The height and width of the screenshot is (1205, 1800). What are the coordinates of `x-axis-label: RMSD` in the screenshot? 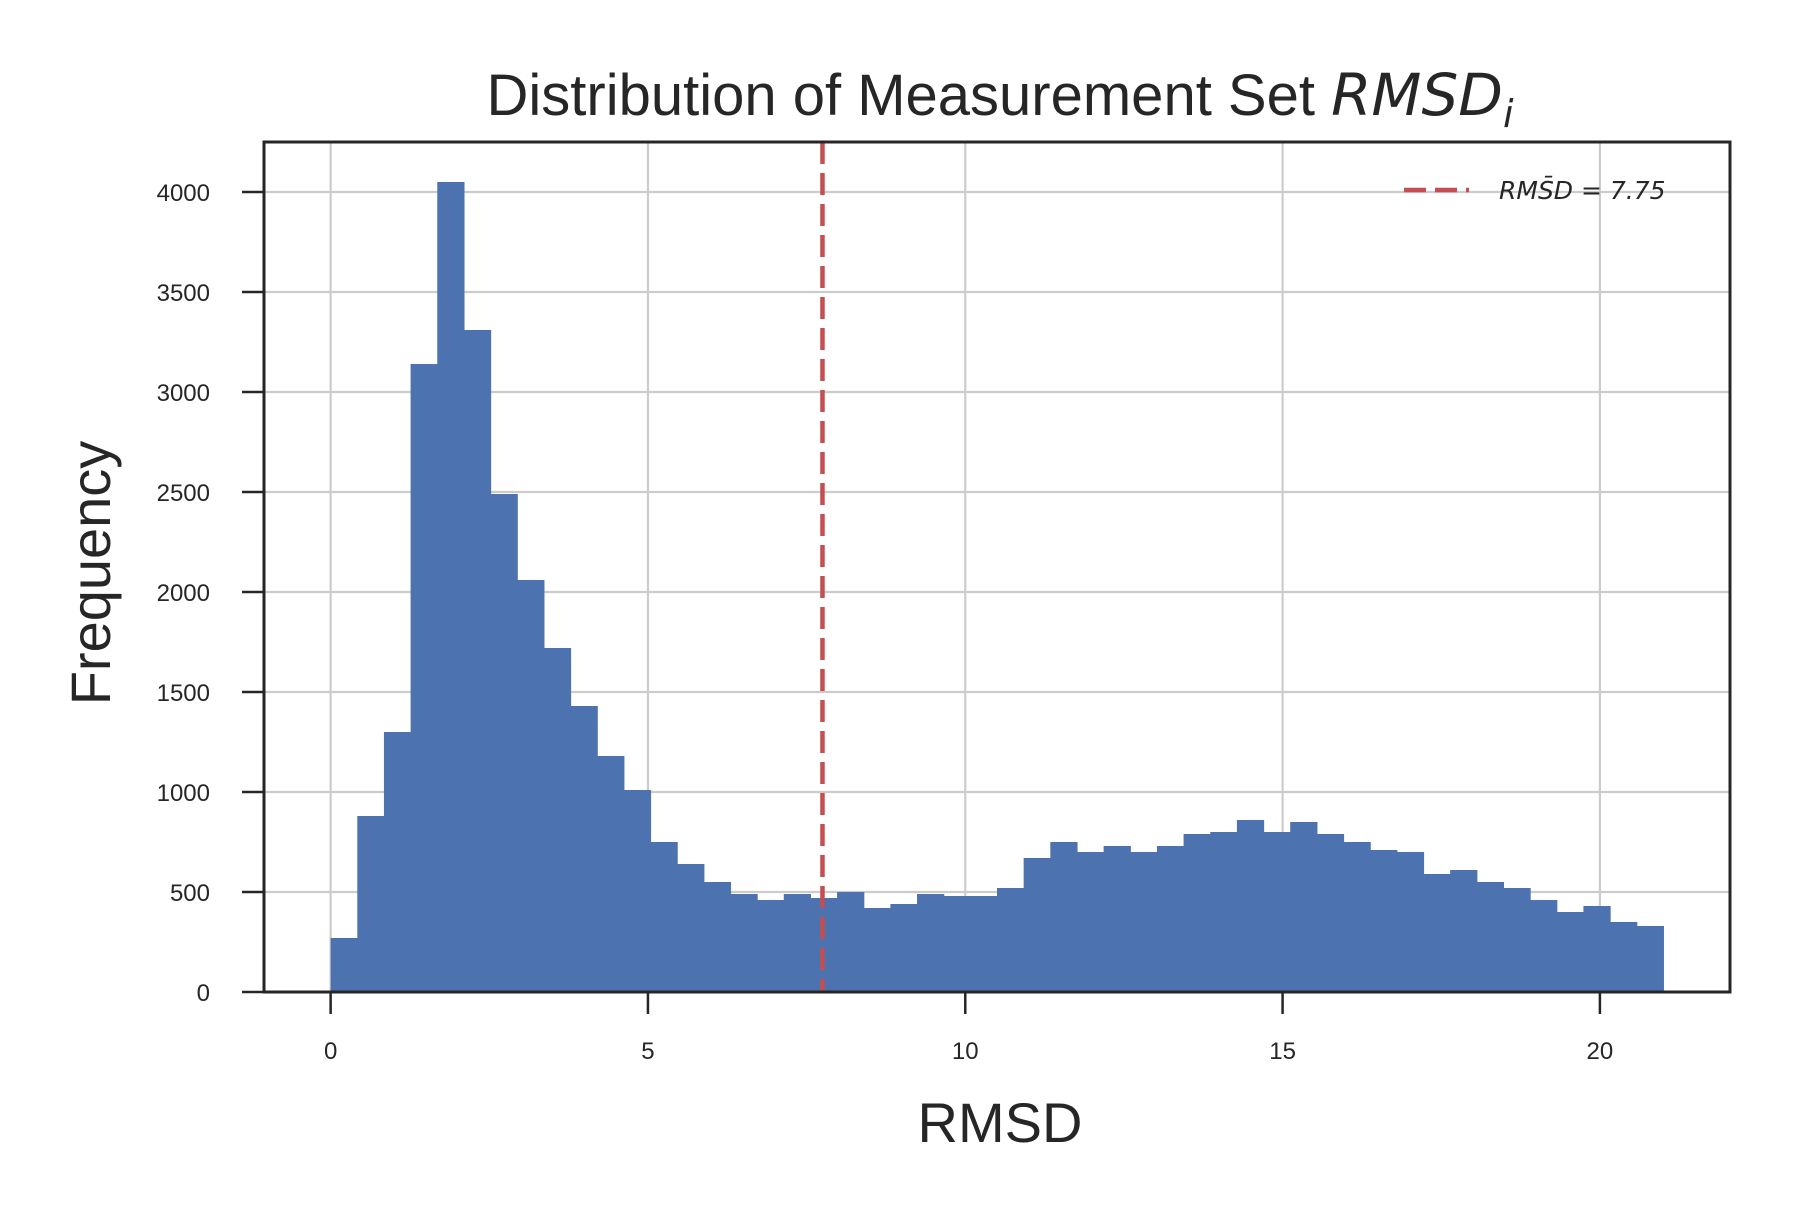 It's located at (1000, 1122).